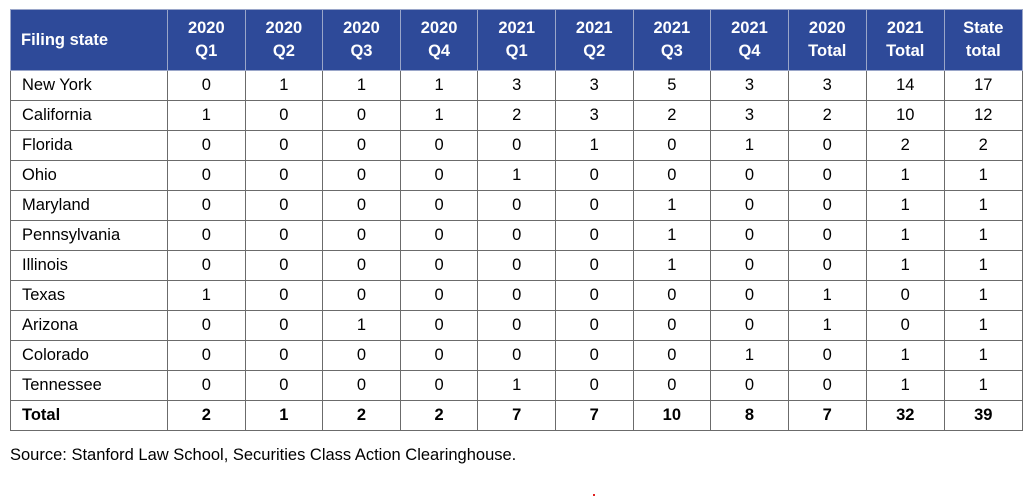 This screenshot has height=499, width=1025. I want to click on column-header: 2020 Q4, so click(439, 40).